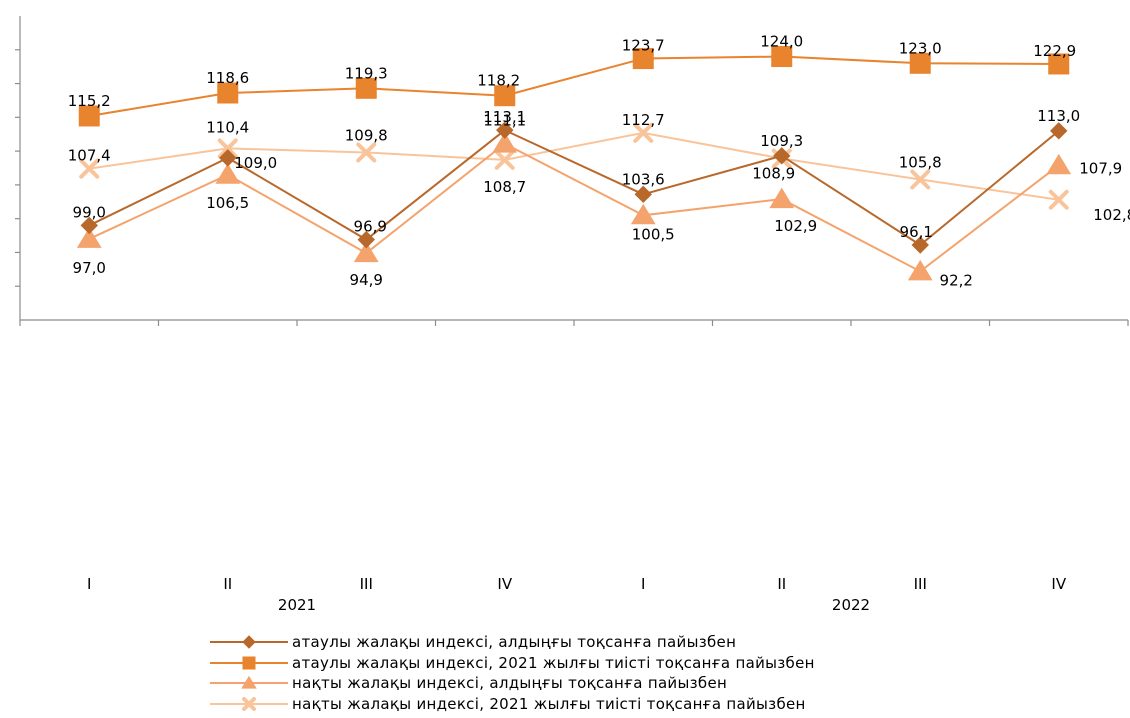 This screenshot has height=718, width=1130. I want to click on data-label: 118,6, so click(227, 78).